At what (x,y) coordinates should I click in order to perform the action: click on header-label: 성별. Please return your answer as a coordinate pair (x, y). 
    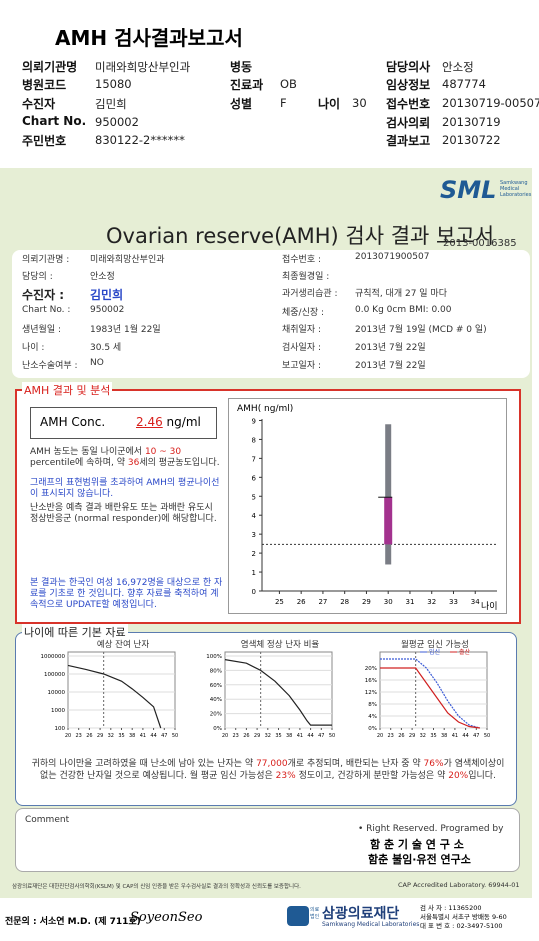
    Looking at the image, I should click on (241, 104).